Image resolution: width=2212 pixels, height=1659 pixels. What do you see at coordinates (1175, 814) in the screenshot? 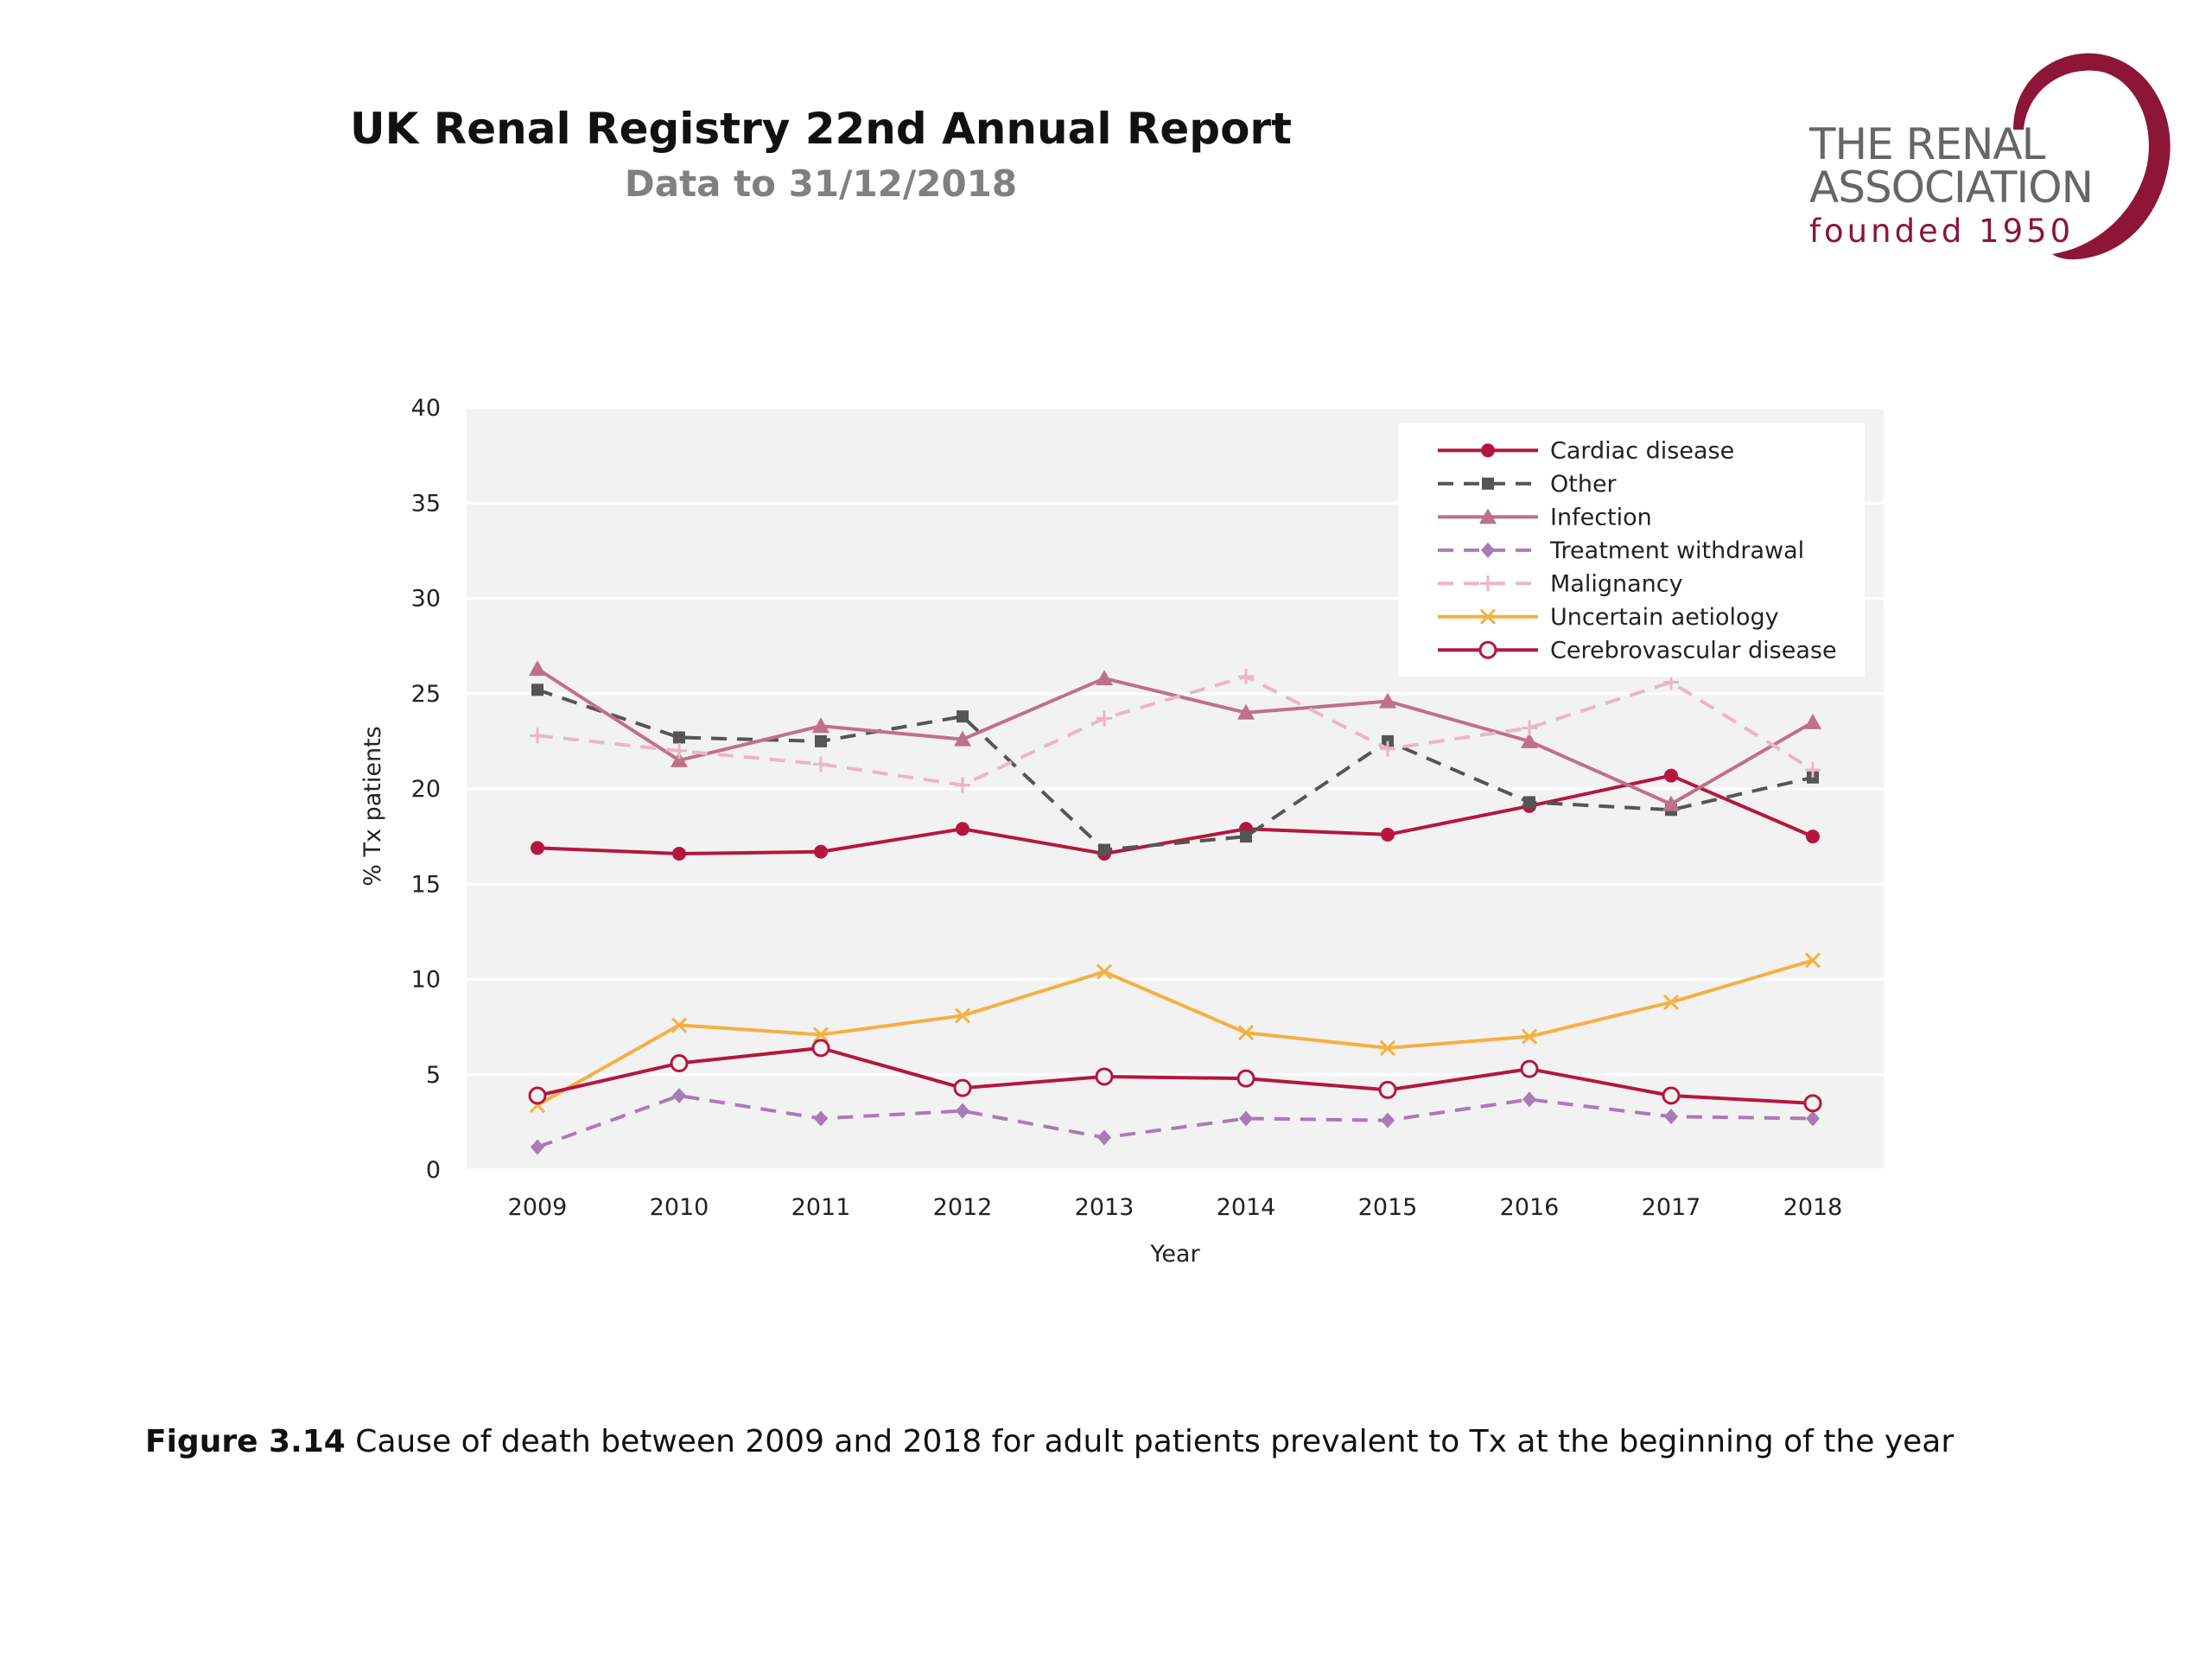
I see `series-line-cardiac-disease` at bounding box center [1175, 814].